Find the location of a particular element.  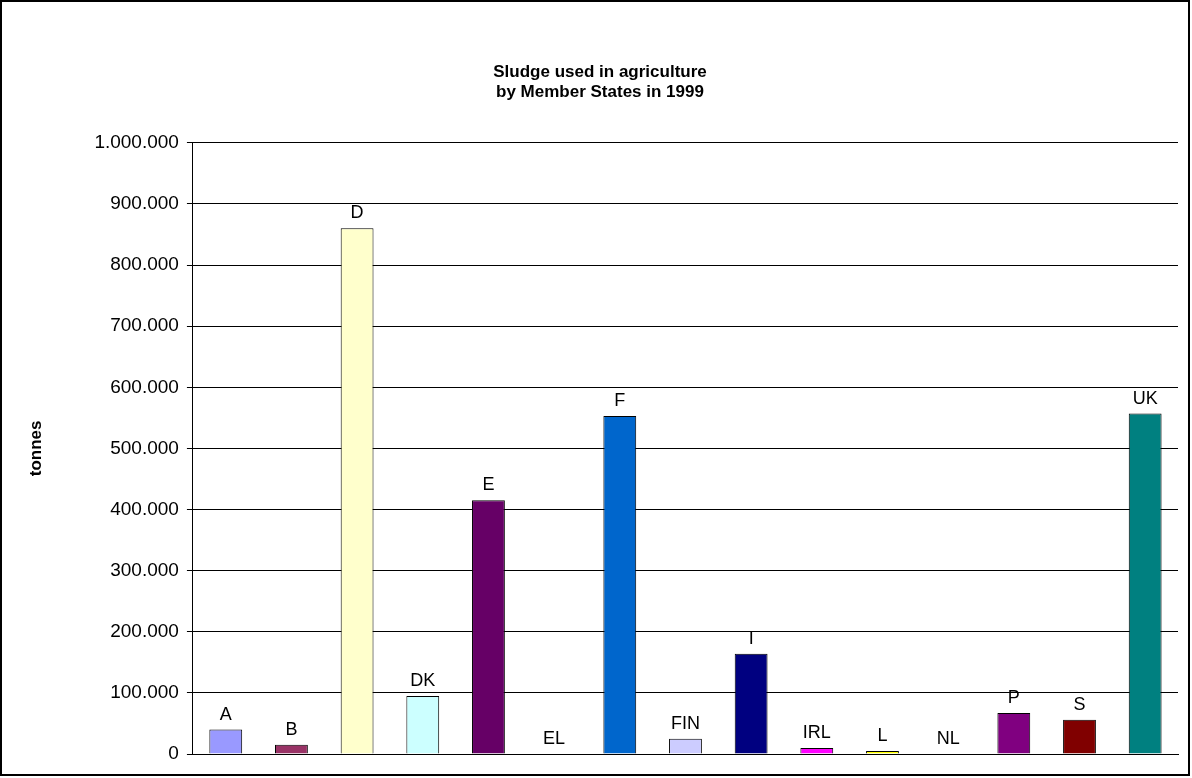

text: Sludge used in agriculture is located at coordinates (600, 71).